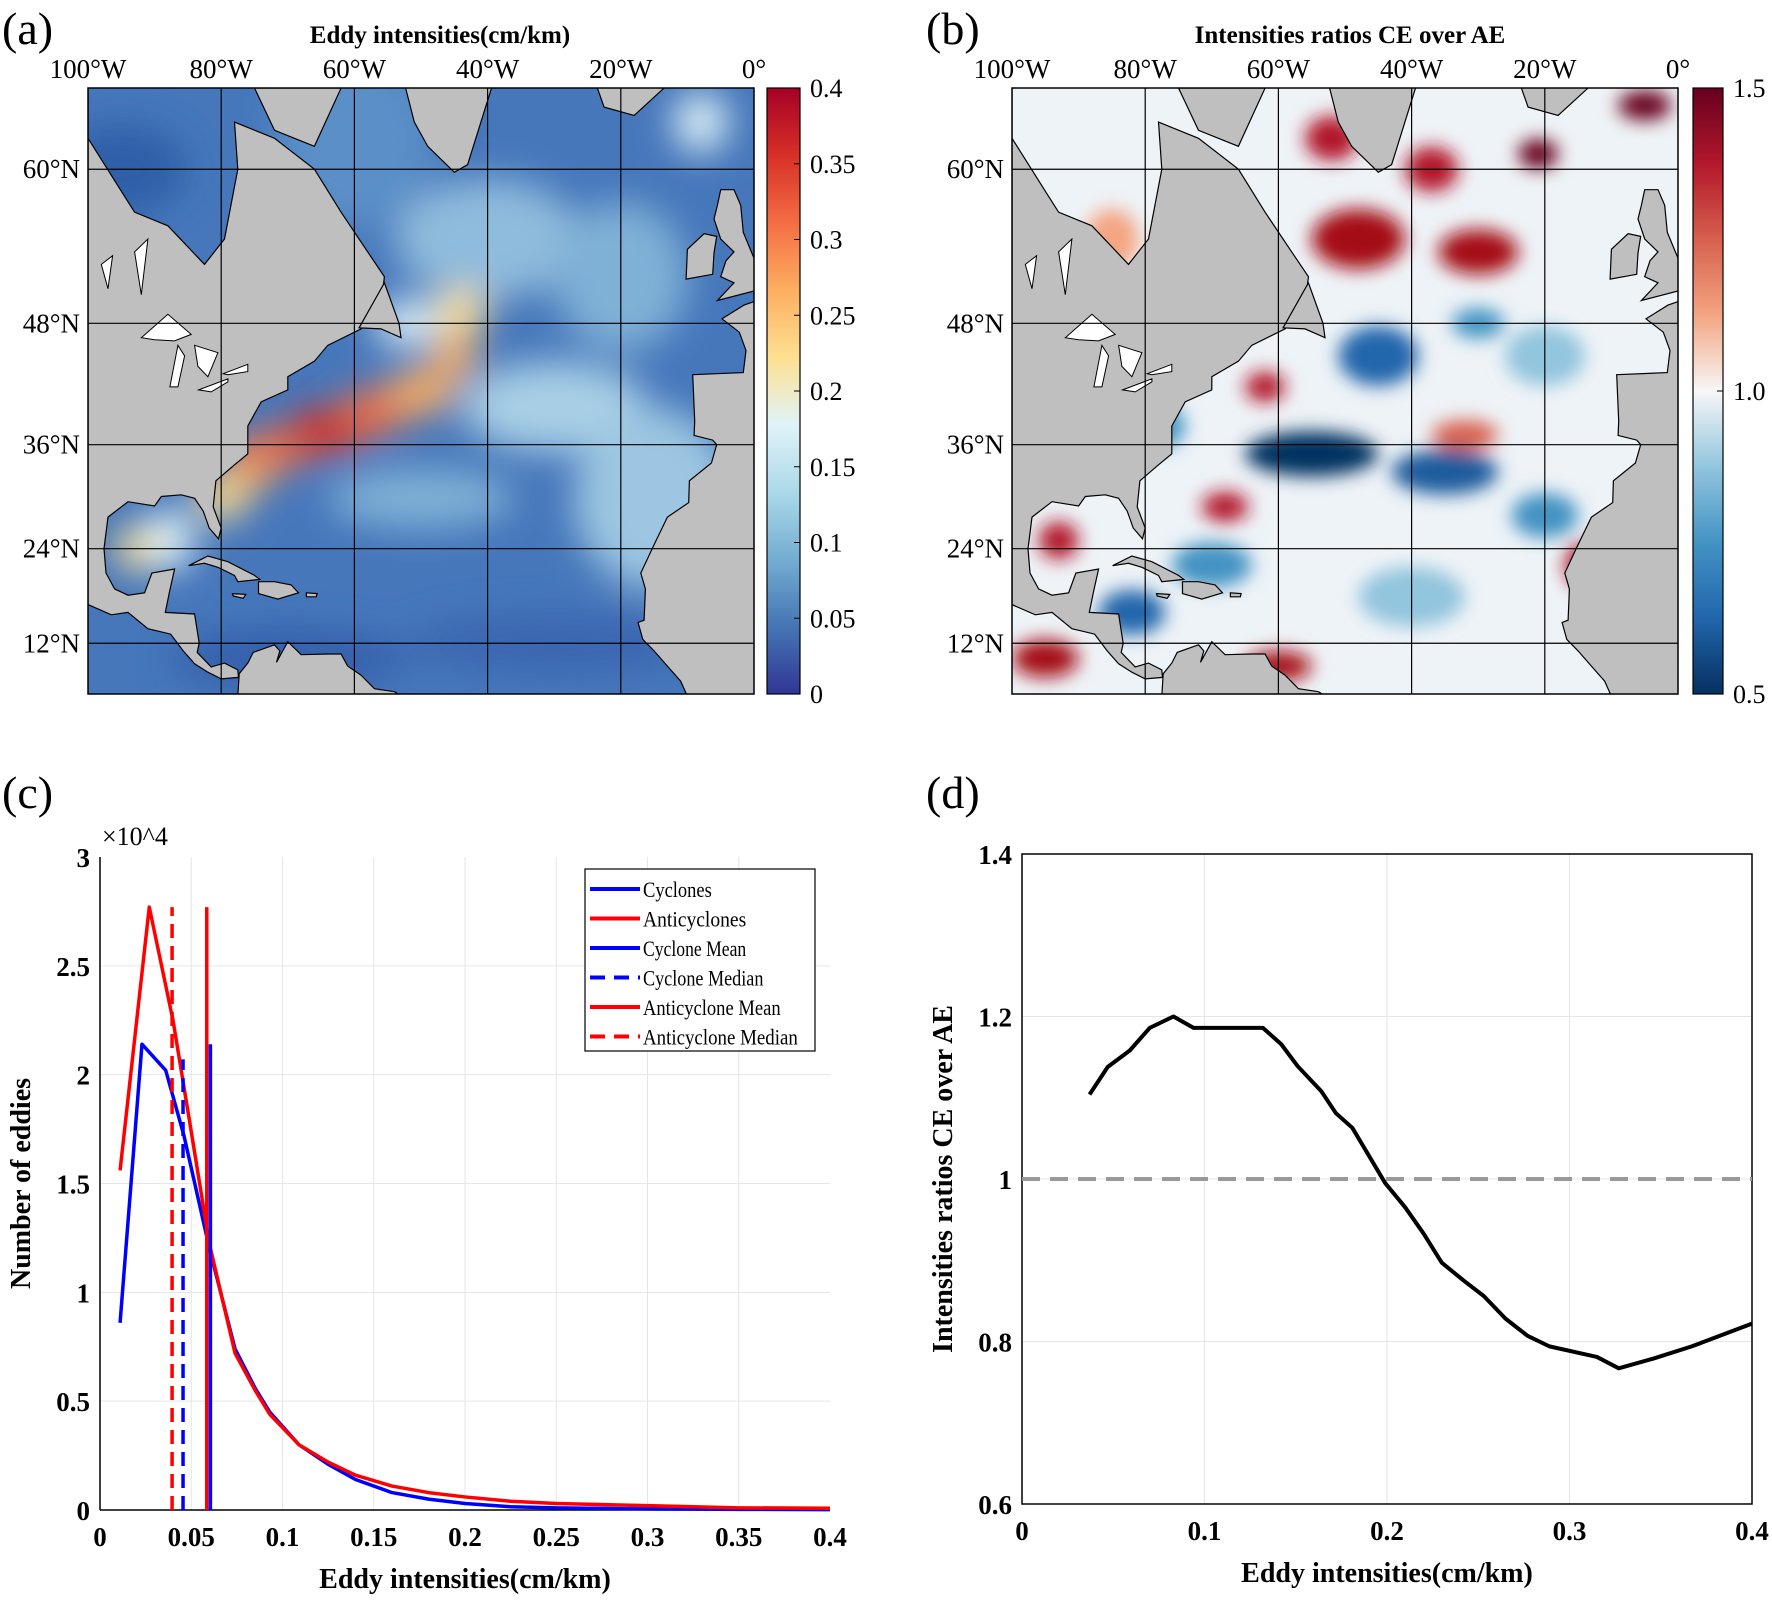  What do you see at coordinates (318, 667) in the screenshot?
I see `land-south-america` at bounding box center [318, 667].